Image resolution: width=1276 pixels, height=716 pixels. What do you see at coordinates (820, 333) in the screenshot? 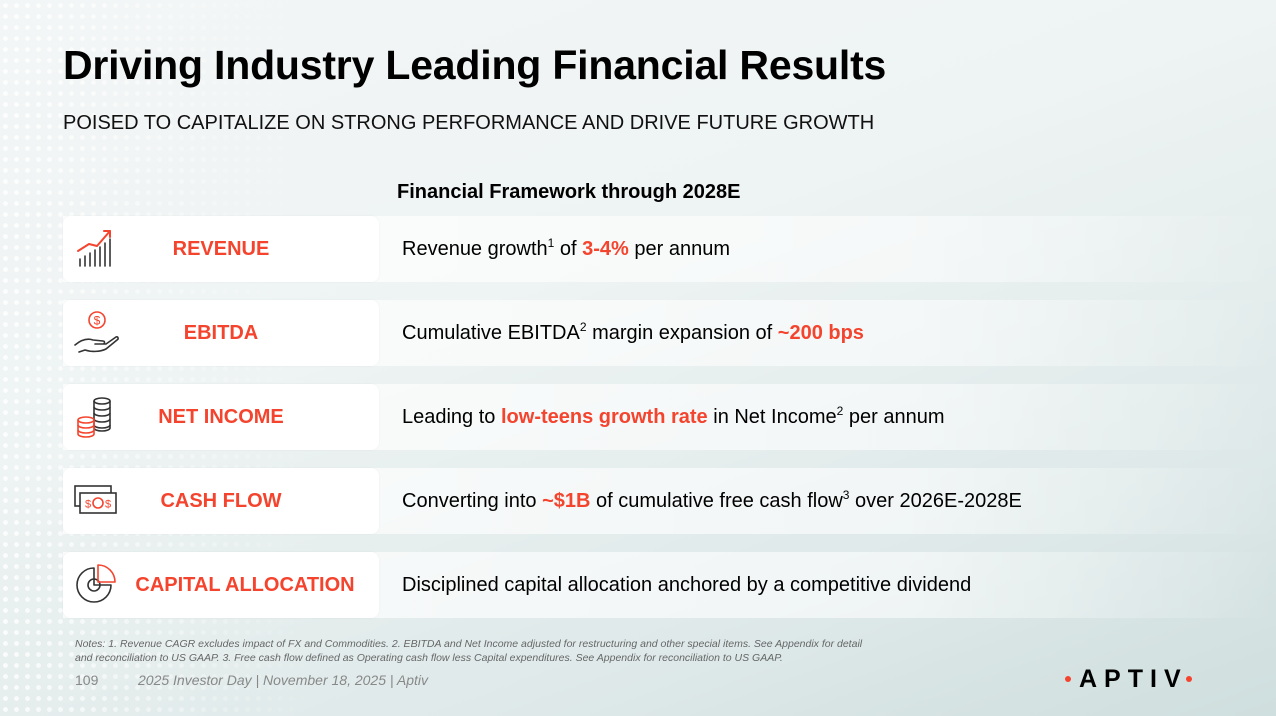
I see `highlight-value: ~200 bps` at bounding box center [820, 333].